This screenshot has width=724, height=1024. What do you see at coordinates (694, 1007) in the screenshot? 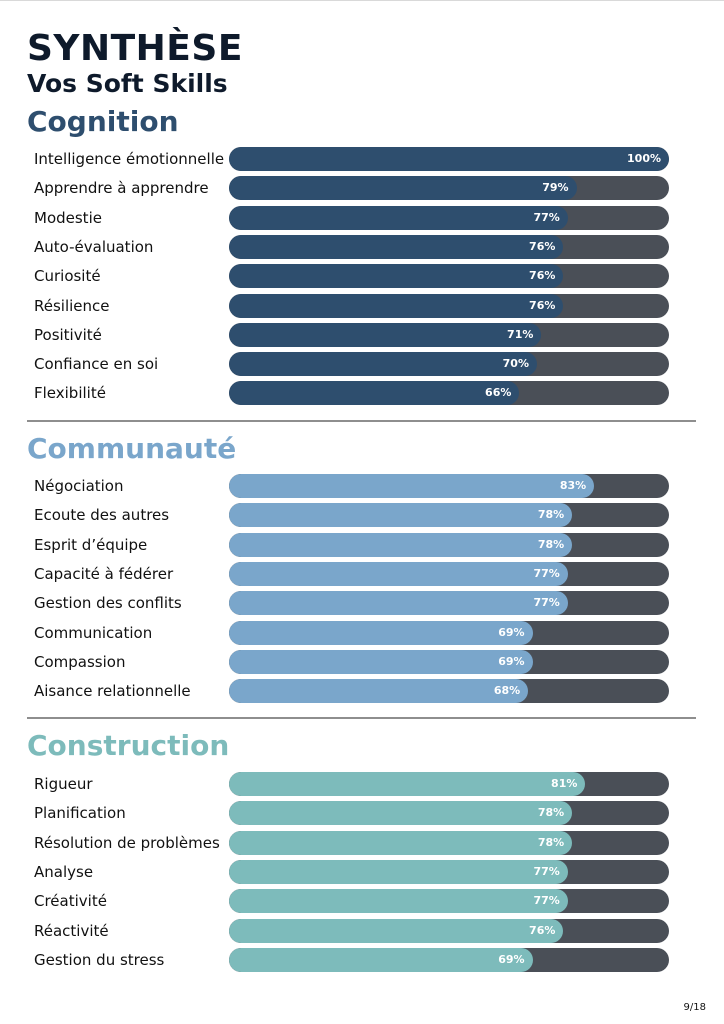
I see `page-number: 9/18` at bounding box center [694, 1007].